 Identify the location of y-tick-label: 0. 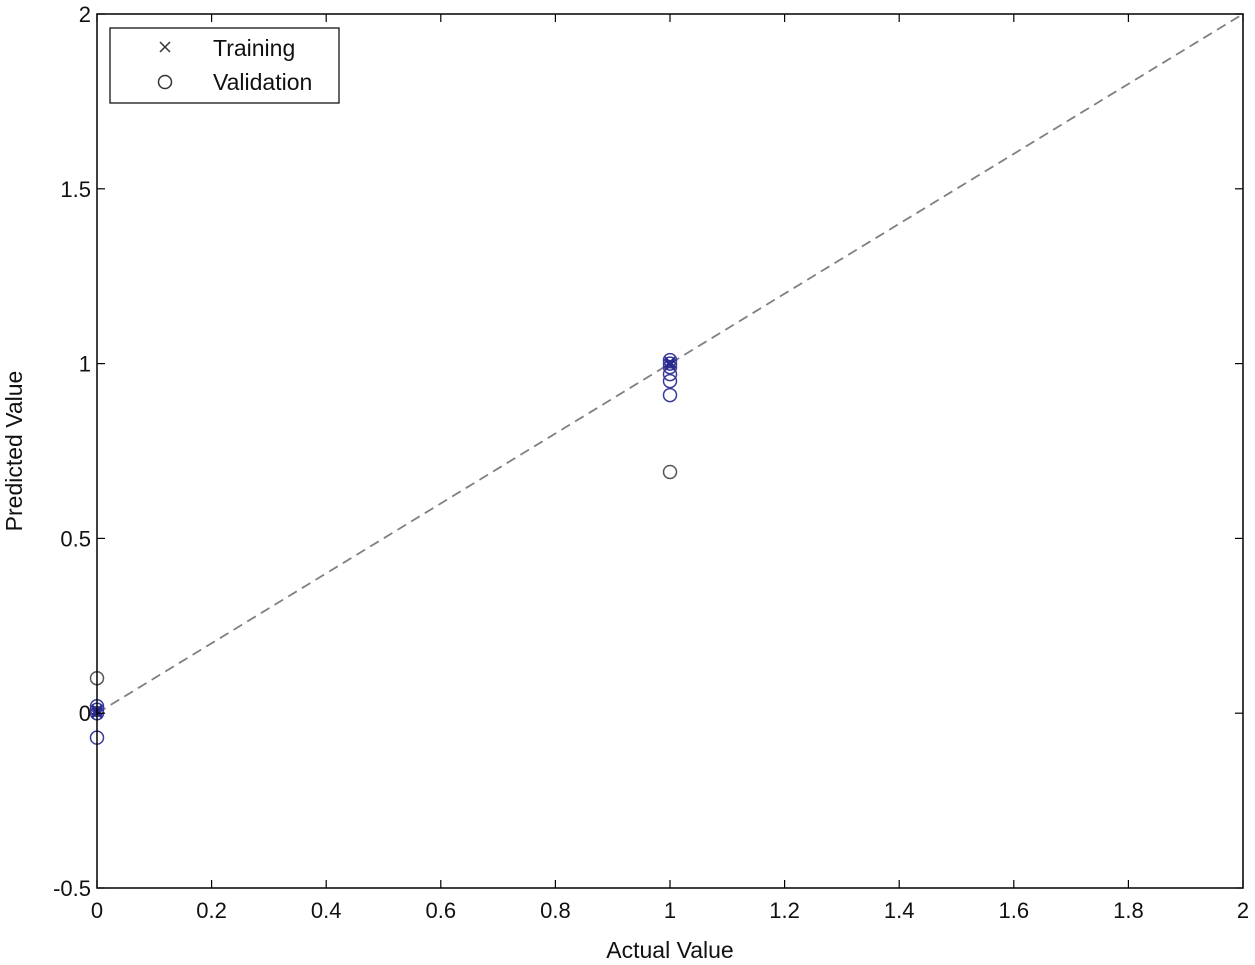
(85, 713).